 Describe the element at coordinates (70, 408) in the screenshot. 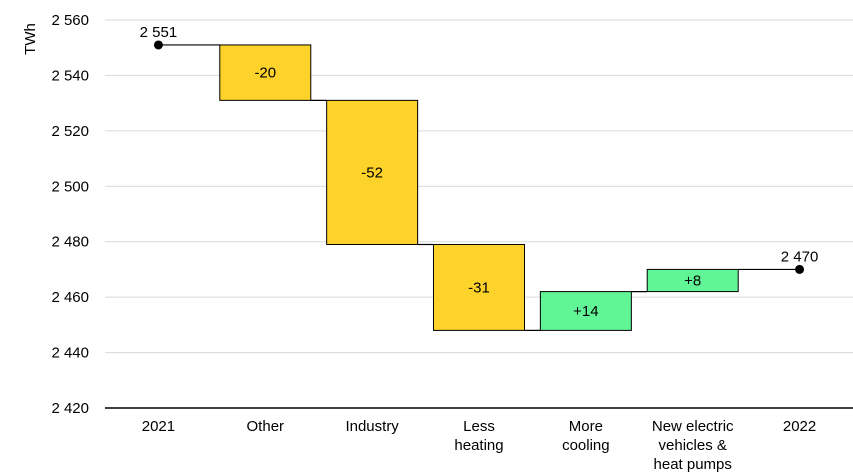

I see `y-tick-label: 2 420` at that location.